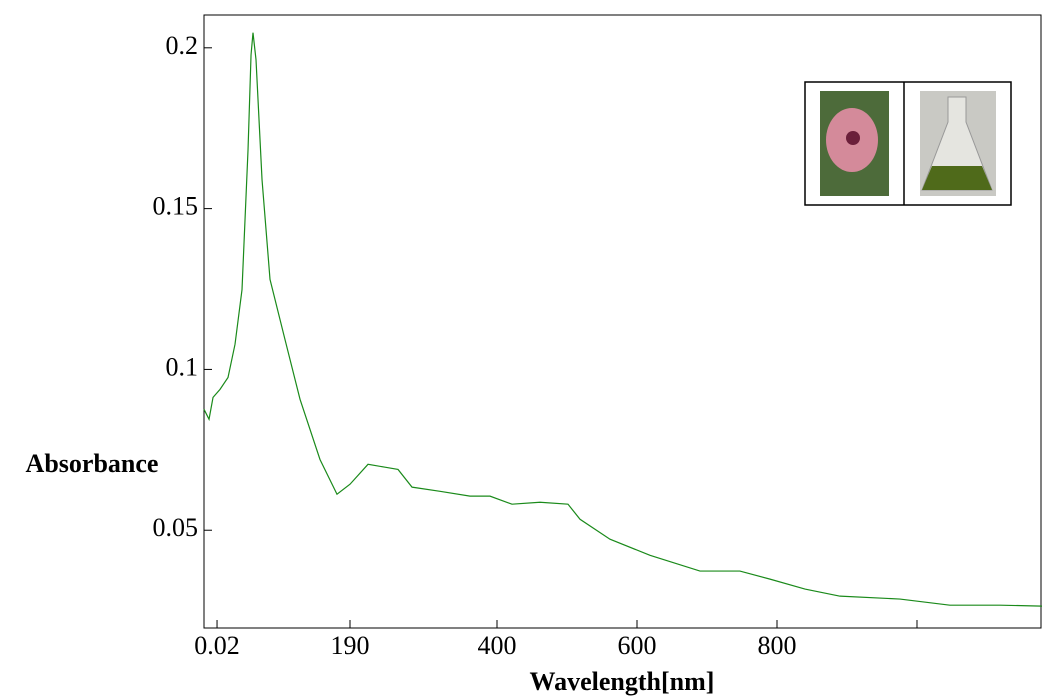 The image size is (1042, 699). I want to click on x-tick-label: 800, so click(776, 645).